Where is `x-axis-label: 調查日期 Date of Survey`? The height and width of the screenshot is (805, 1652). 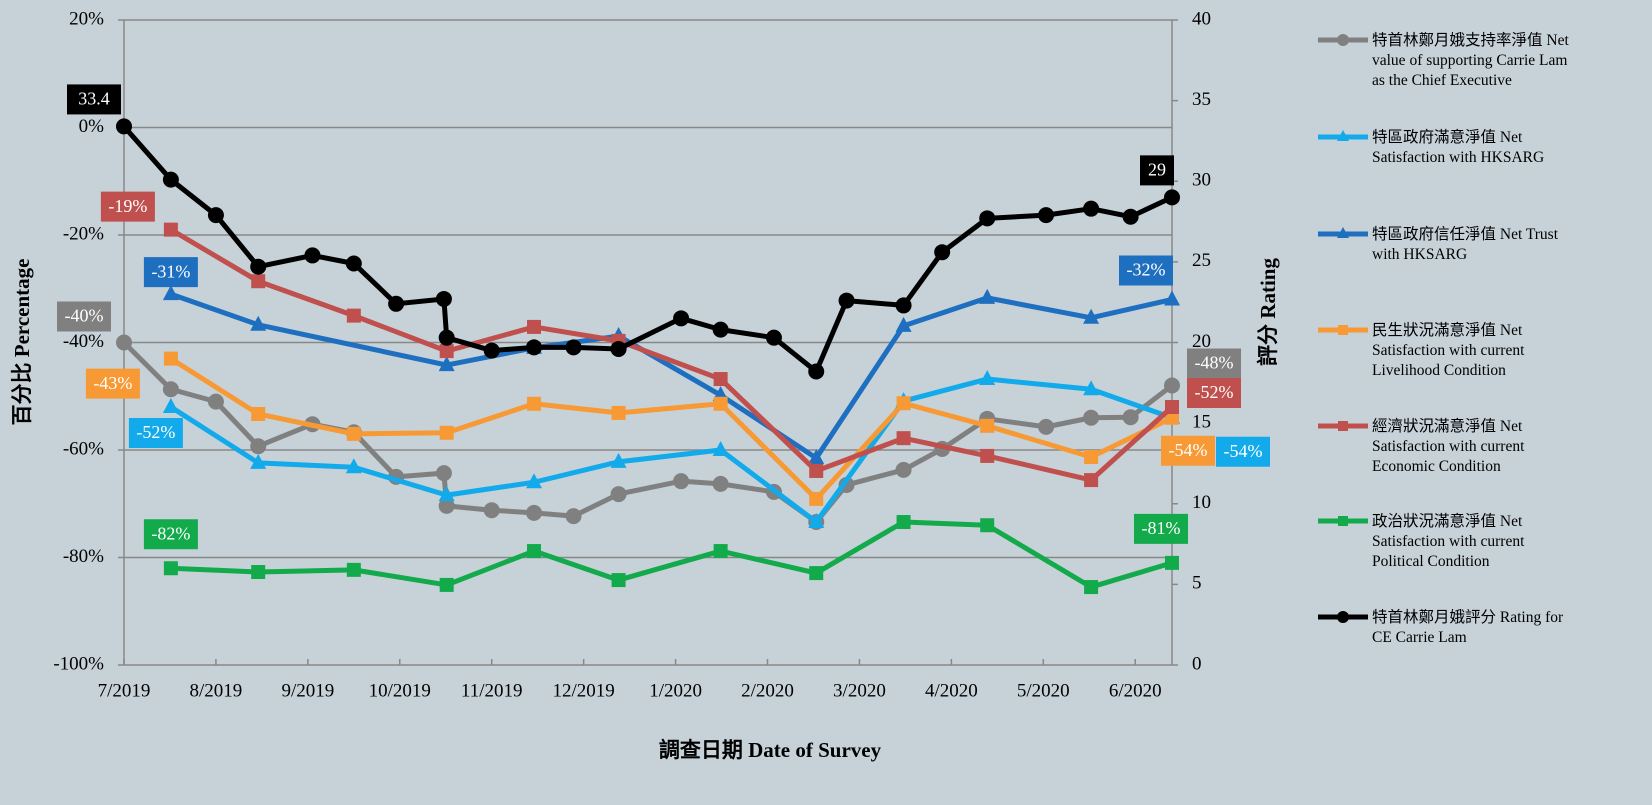 x-axis-label: 調查日期 Date of Survey is located at coordinates (770, 750).